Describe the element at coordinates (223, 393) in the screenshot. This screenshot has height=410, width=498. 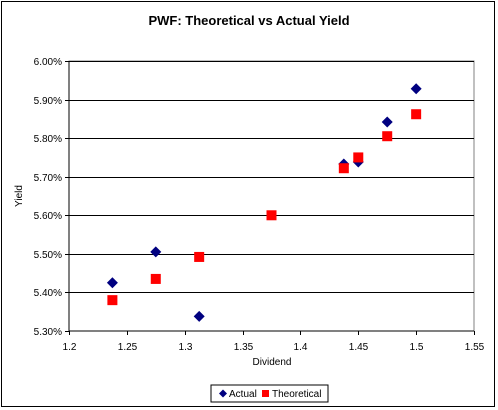
I see `legend-marker-actual` at that location.